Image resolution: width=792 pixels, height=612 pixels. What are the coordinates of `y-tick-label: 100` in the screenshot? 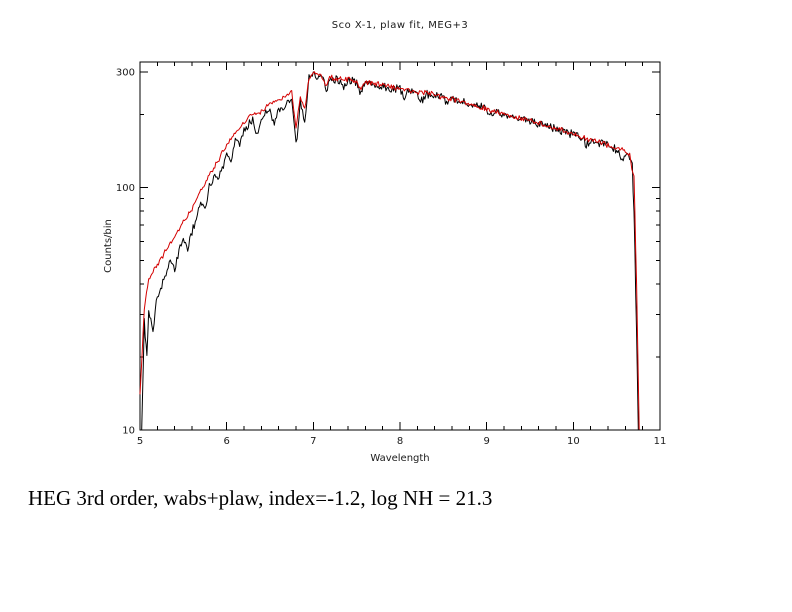 It's located at (125, 188).